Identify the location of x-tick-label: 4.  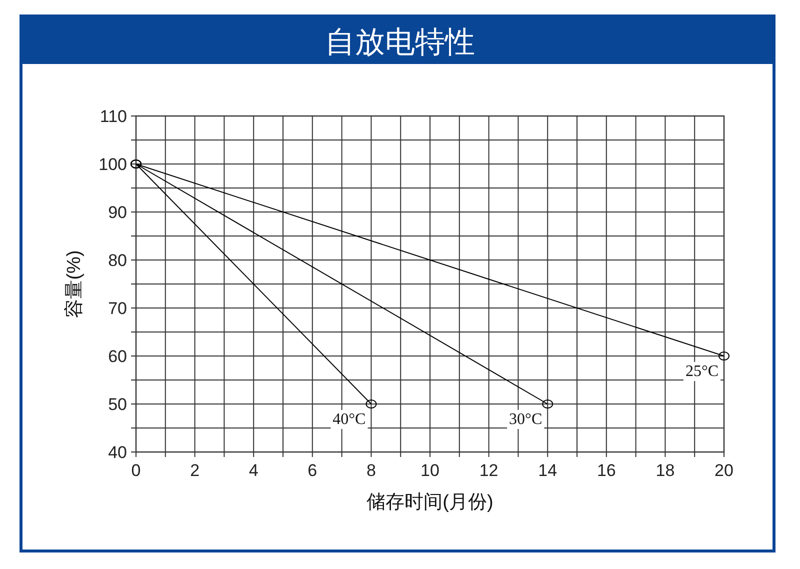
(253, 470).